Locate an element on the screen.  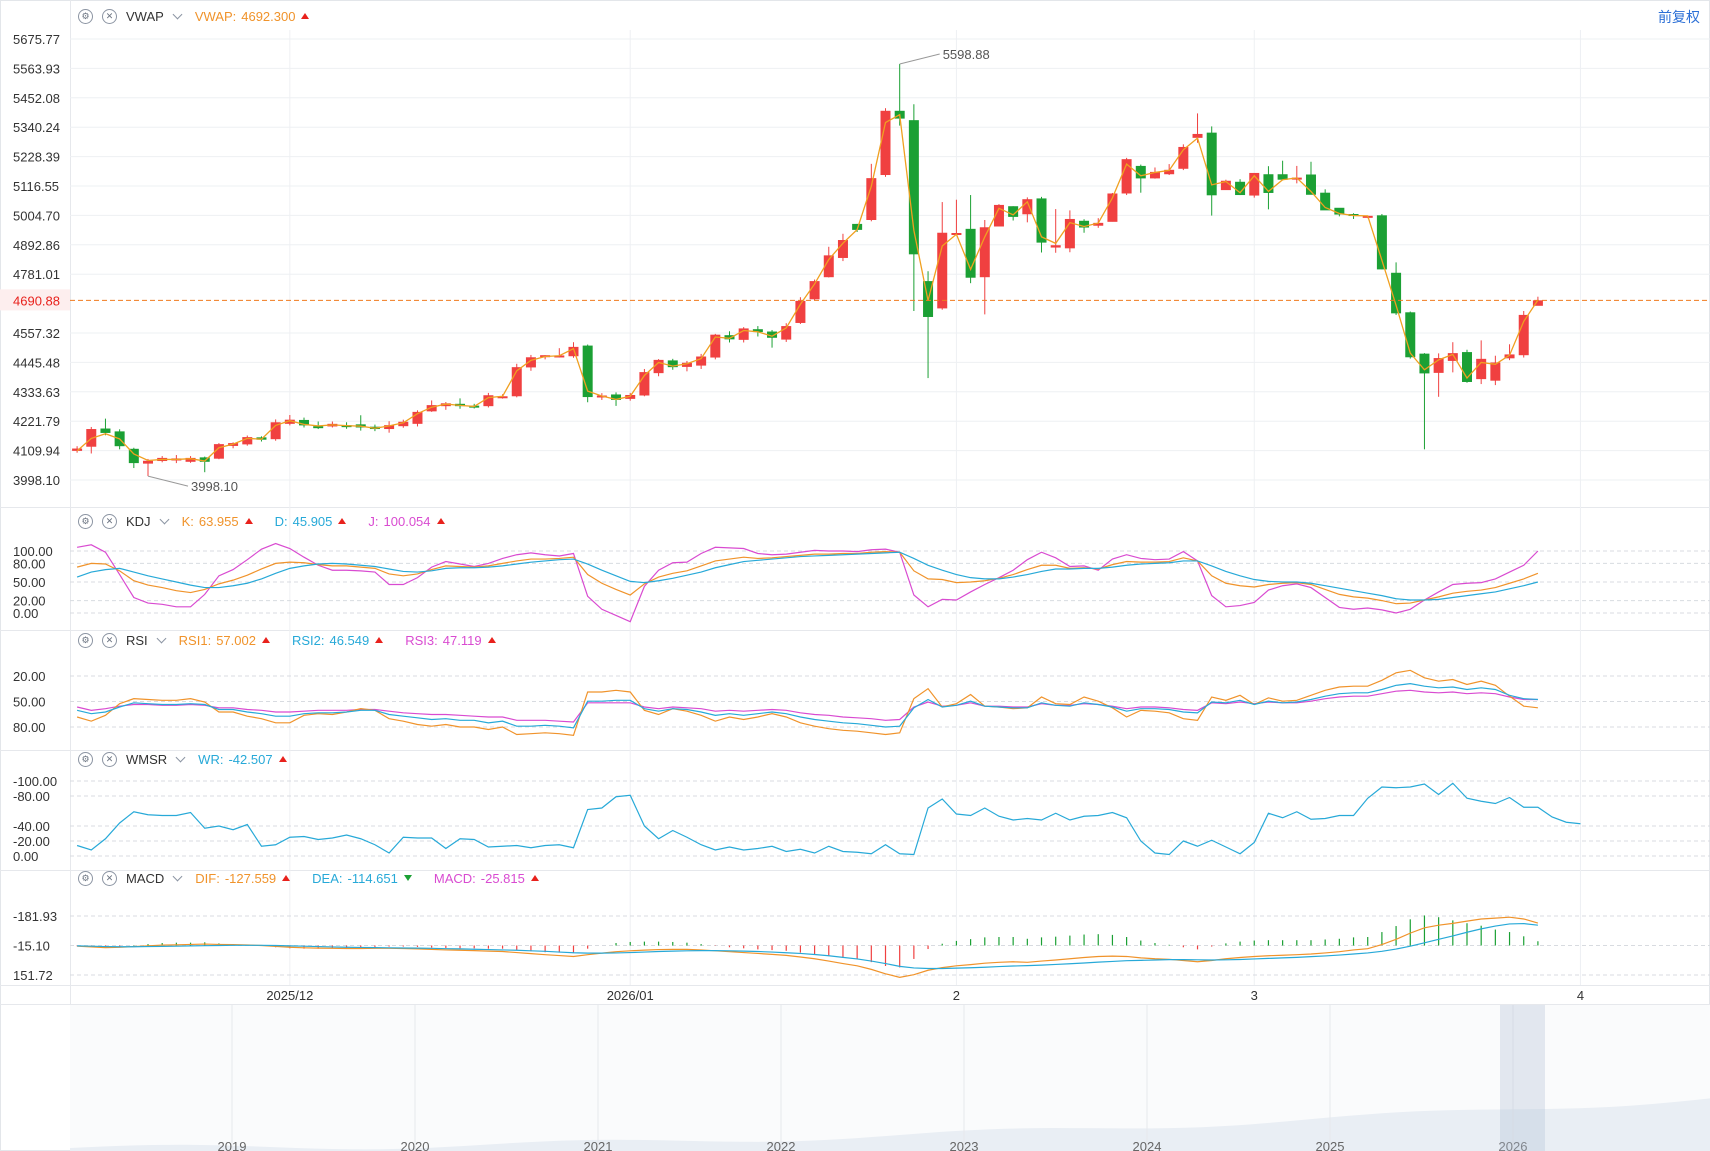
price-tick-label: 3998.10 is located at coordinates (36, 480).